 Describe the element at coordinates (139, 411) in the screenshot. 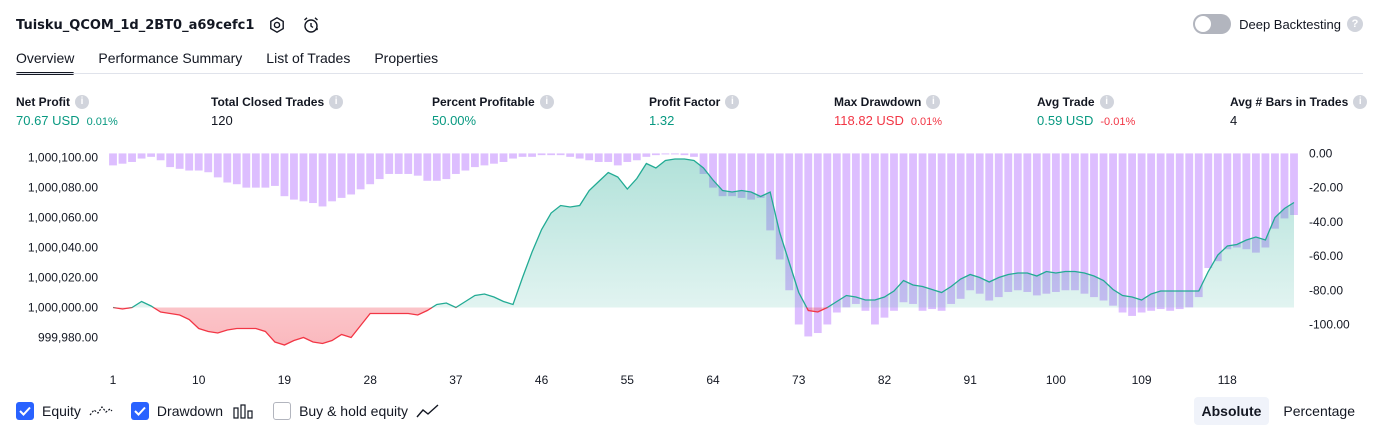

I see `drawdown-checkbox` at that location.